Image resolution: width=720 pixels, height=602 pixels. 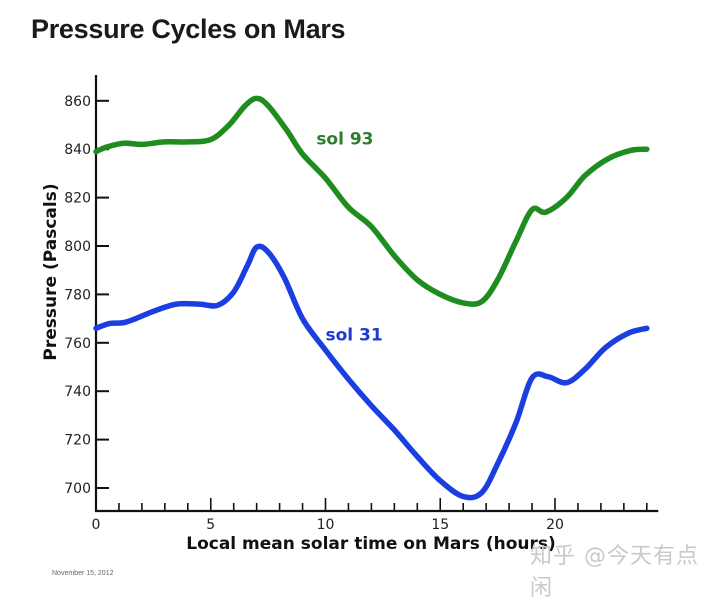 I want to click on y-axis-label: Pressure (Pascals), so click(x=51, y=271).